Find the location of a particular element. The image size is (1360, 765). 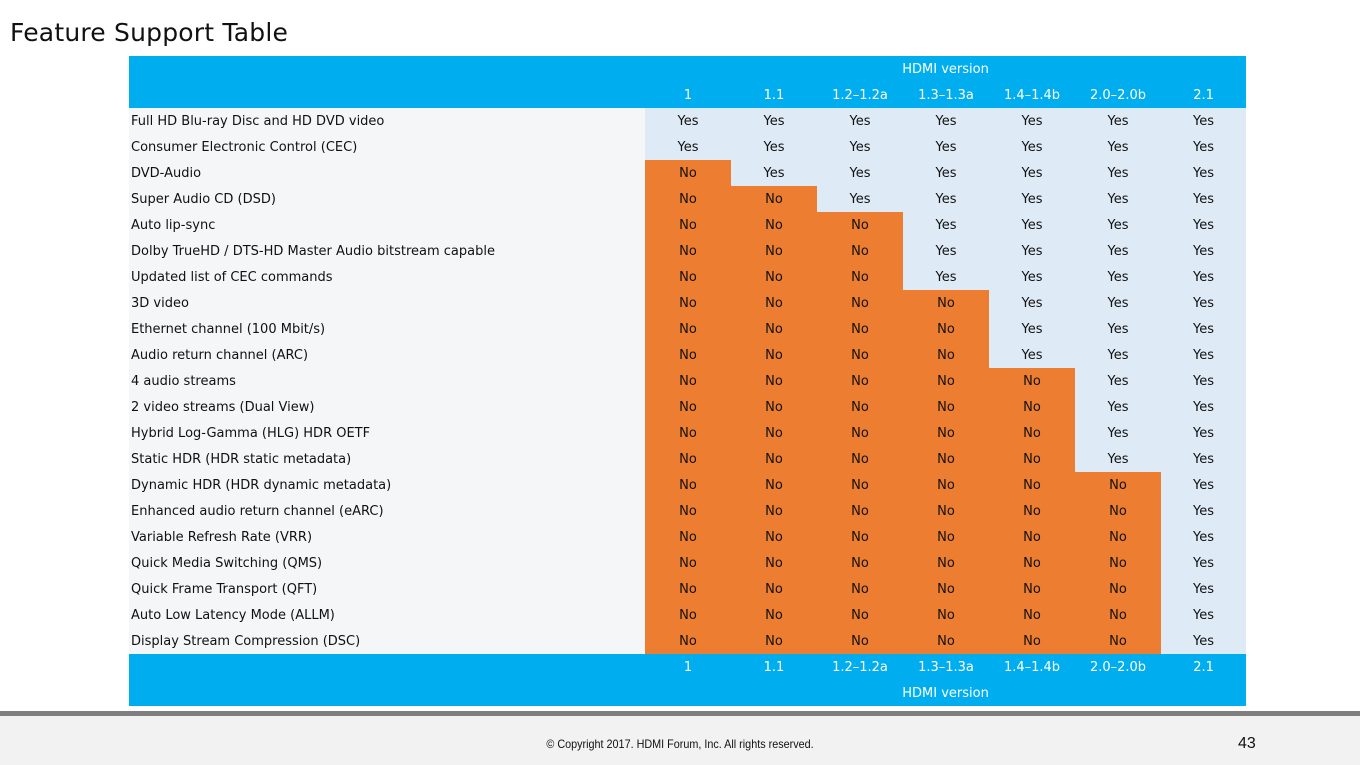

header-version-cell: 1.3–1.3a is located at coordinates (946, 95).